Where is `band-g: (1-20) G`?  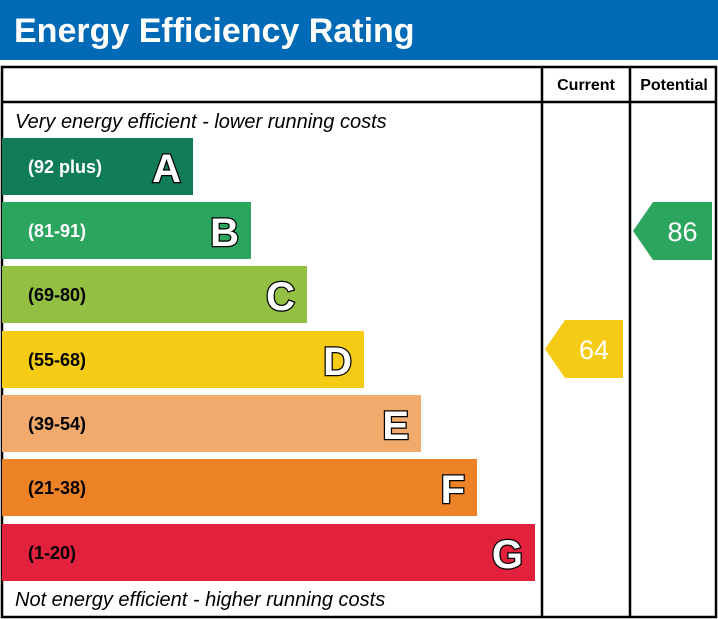 band-g: (1-20) G is located at coordinates (268, 552).